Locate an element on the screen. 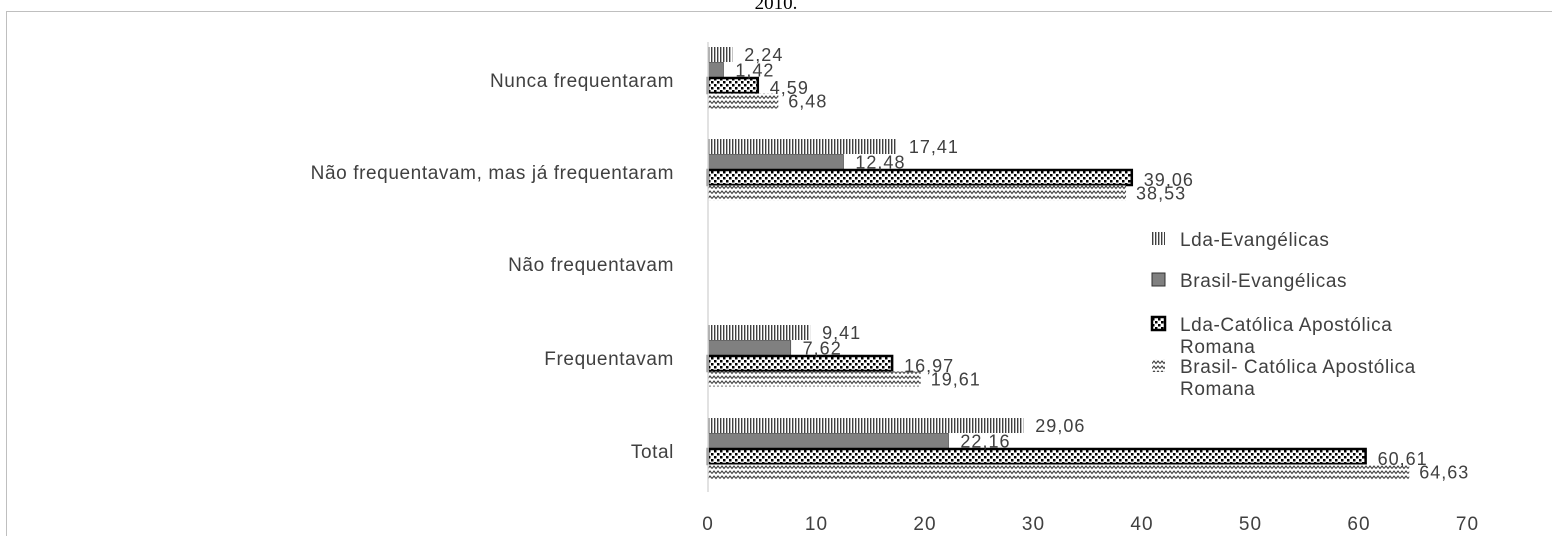 The image size is (1552, 536). data-label-1-0: 1,42 is located at coordinates (754, 71).